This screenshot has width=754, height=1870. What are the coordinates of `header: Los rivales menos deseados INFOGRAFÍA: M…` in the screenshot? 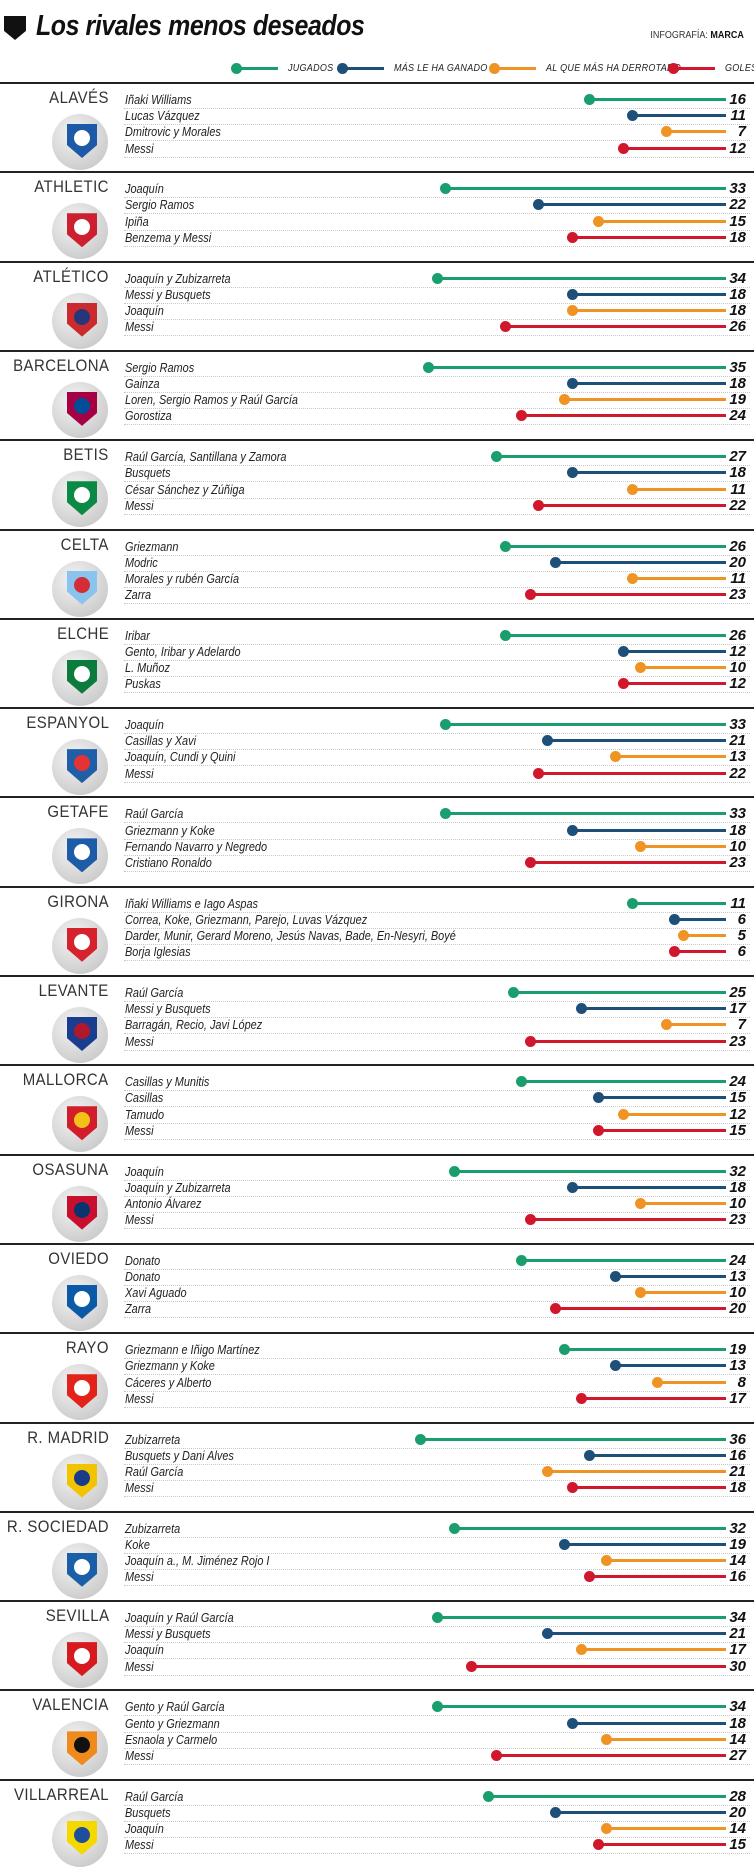 It's located at (377, 26).